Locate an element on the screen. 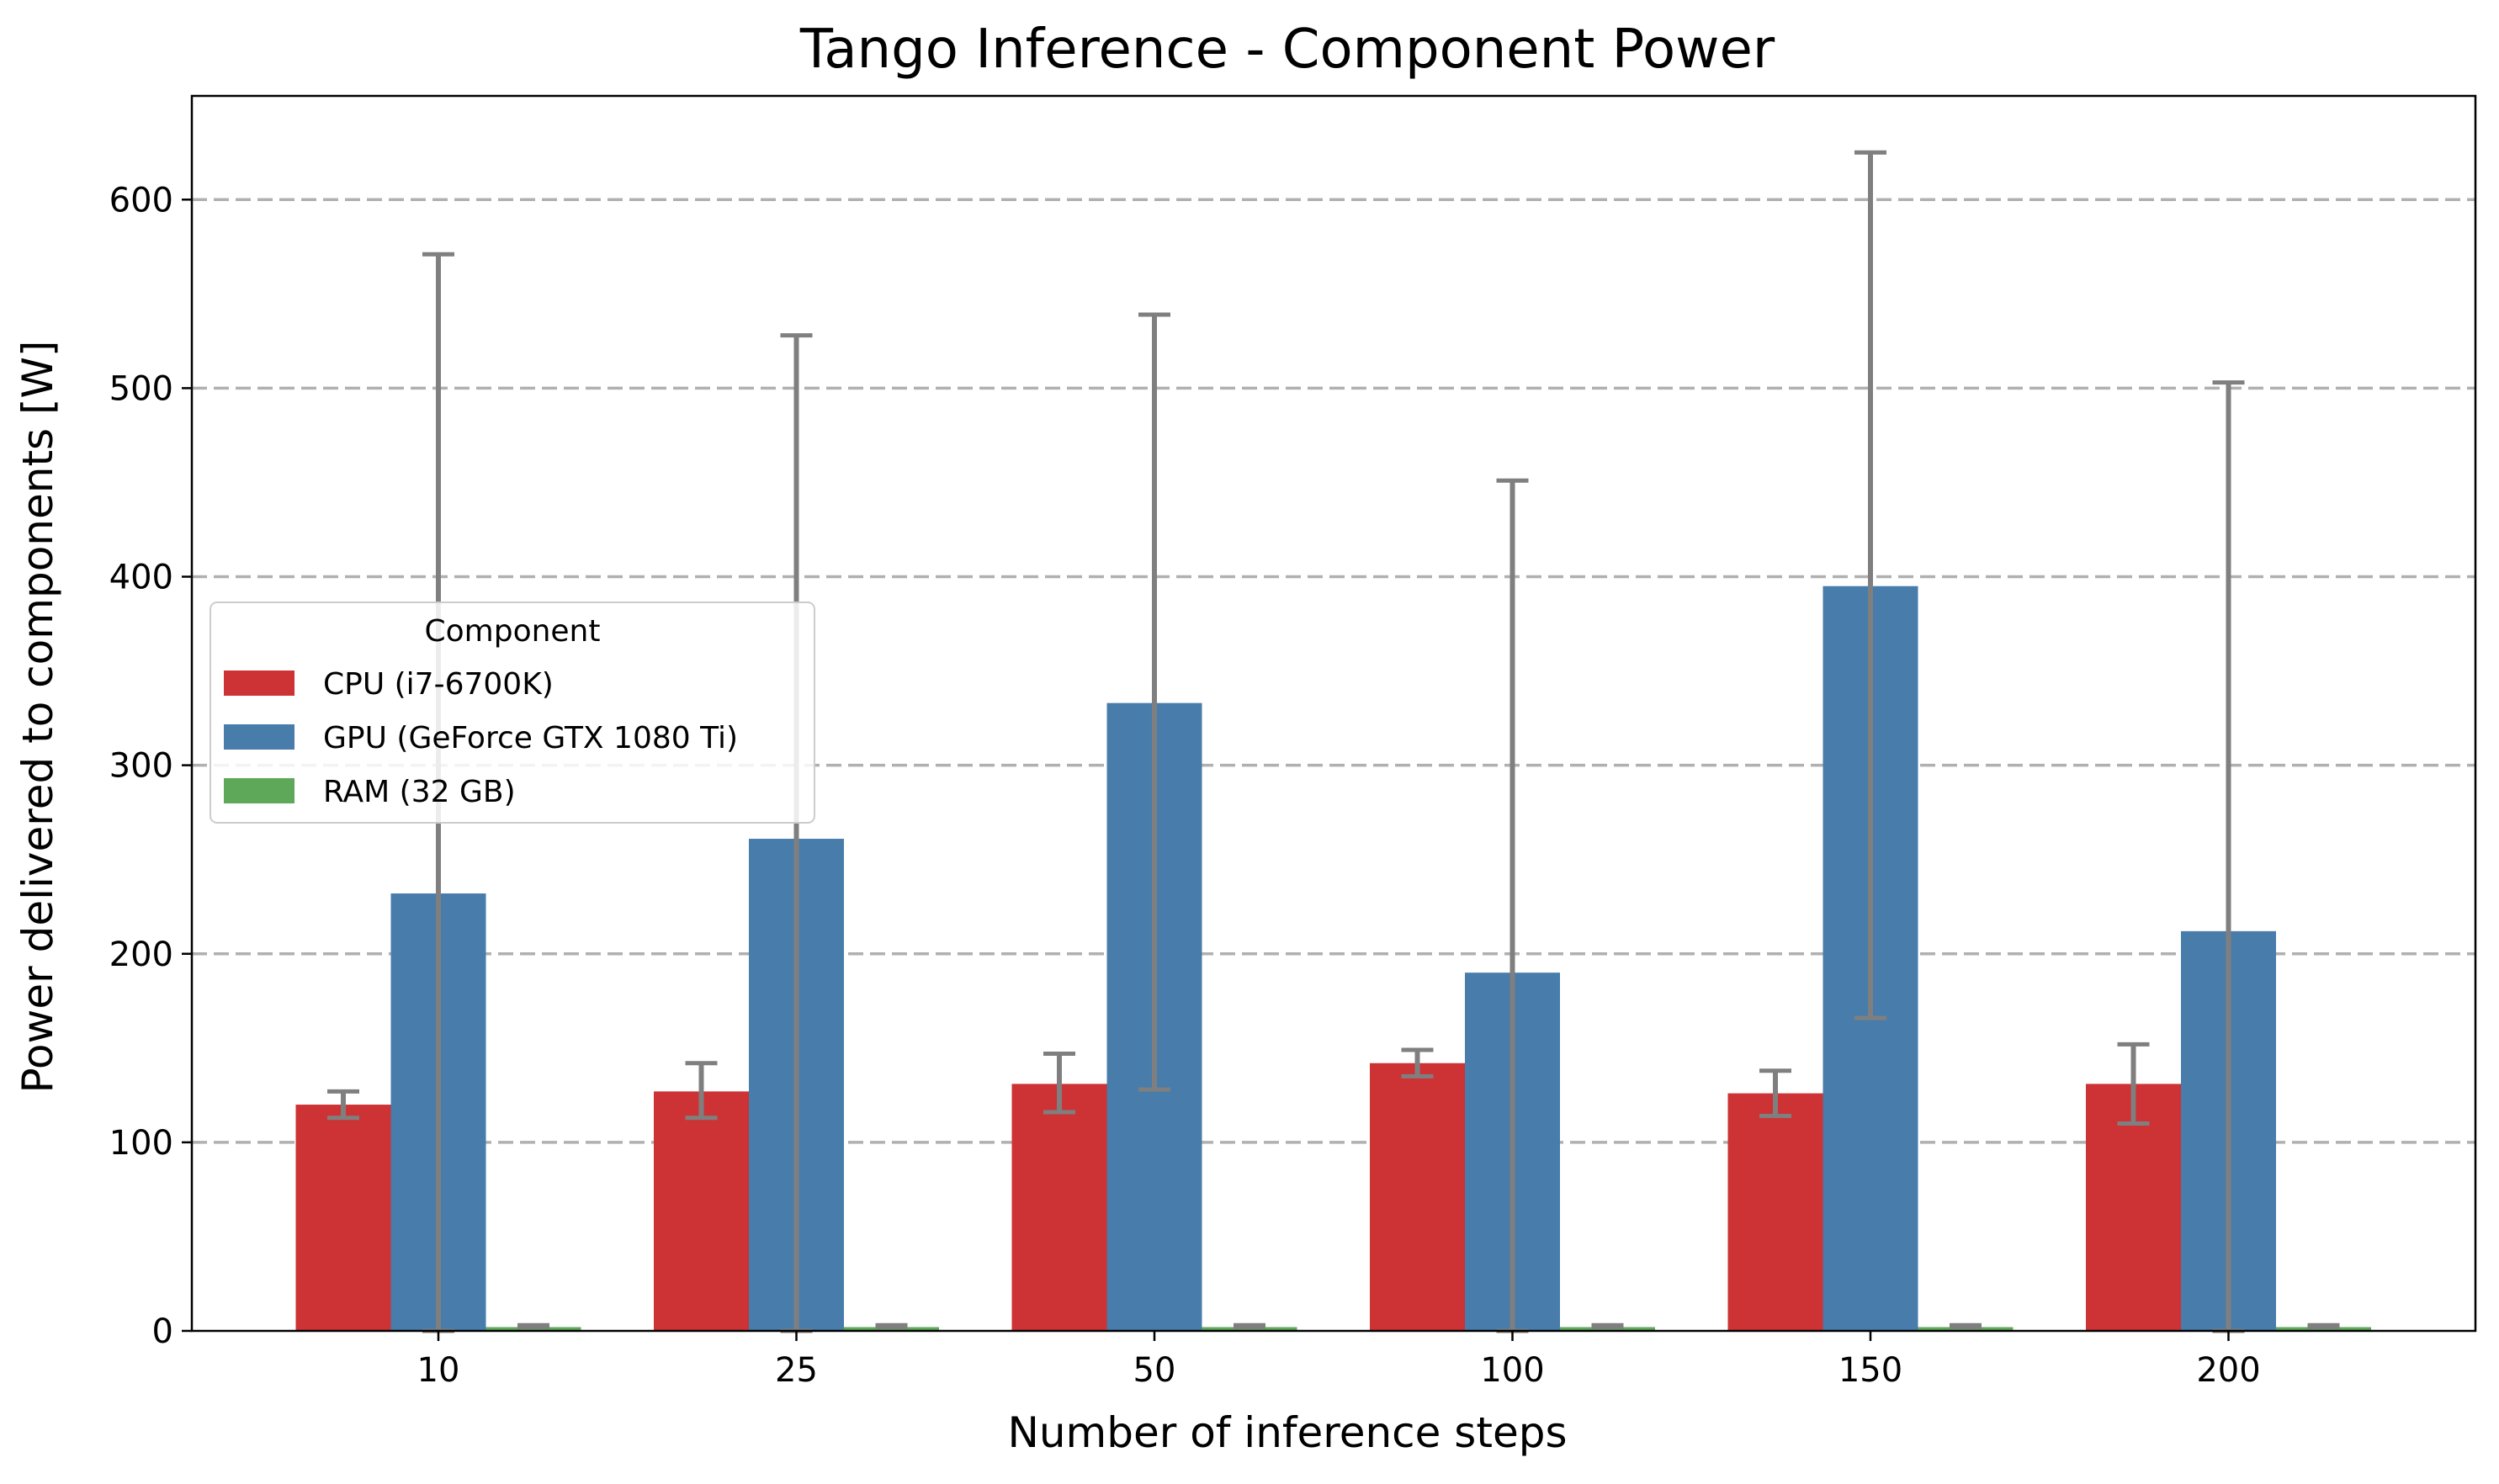 The height and width of the screenshot is (1484, 2499). y-tick-label: 0 is located at coordinates (163, 1331).